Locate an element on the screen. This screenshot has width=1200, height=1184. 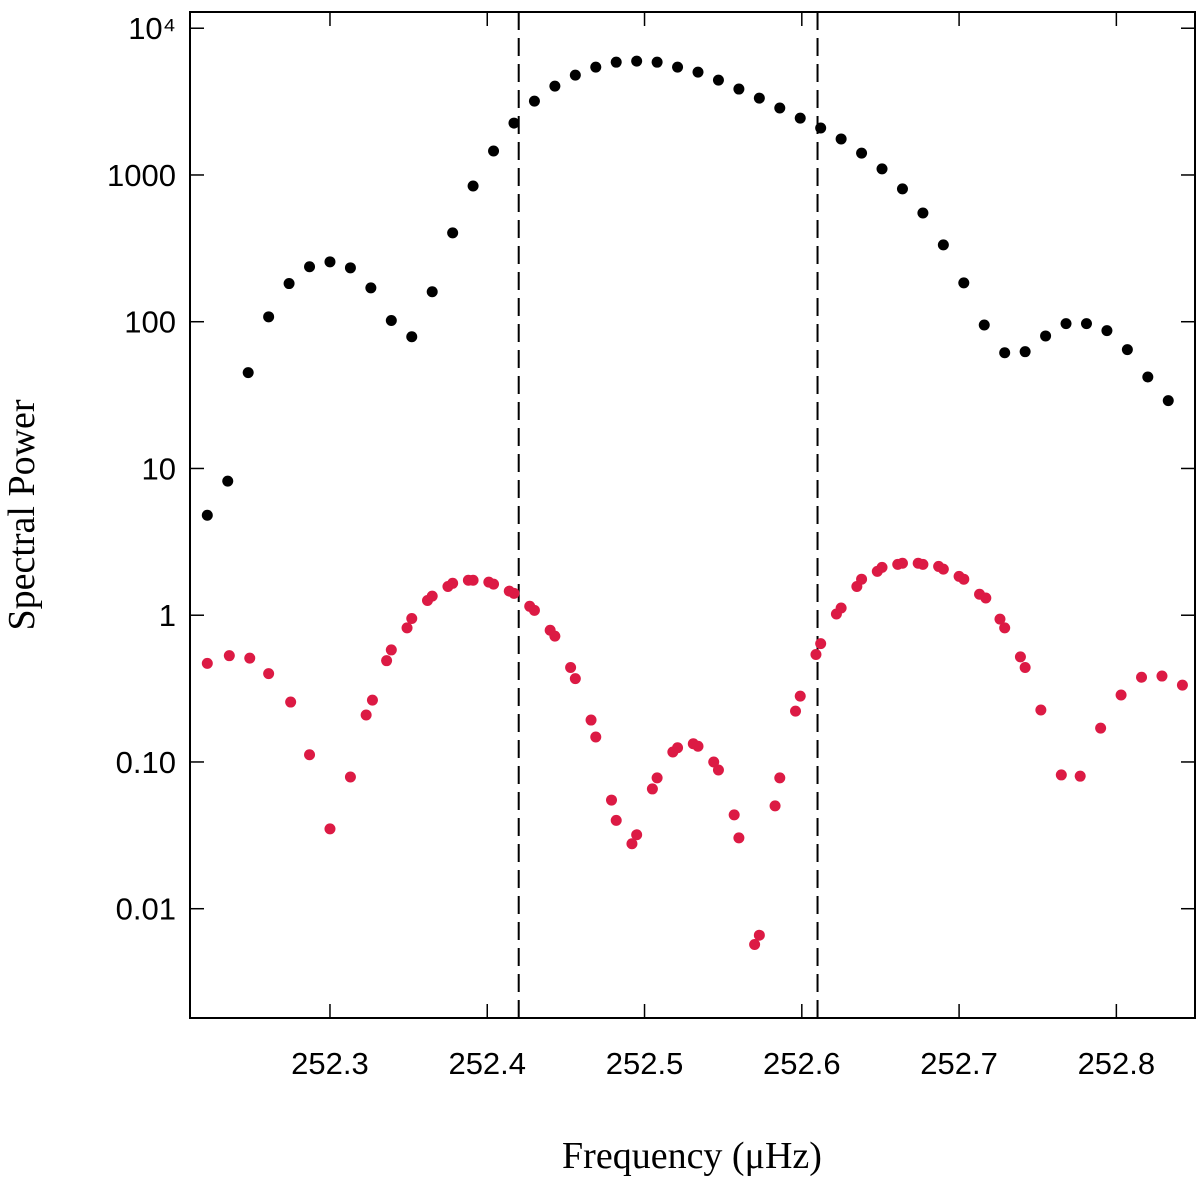
y-tick-label: 1 is located at coordinates (167, 615).